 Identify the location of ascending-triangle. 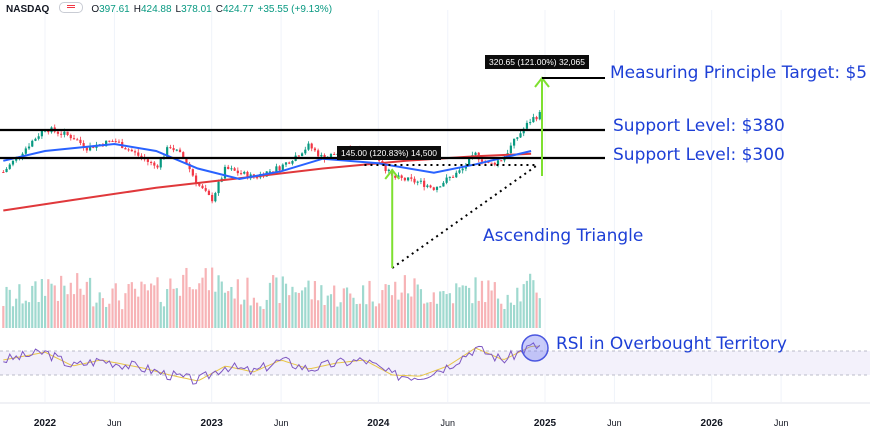
(451, 216).